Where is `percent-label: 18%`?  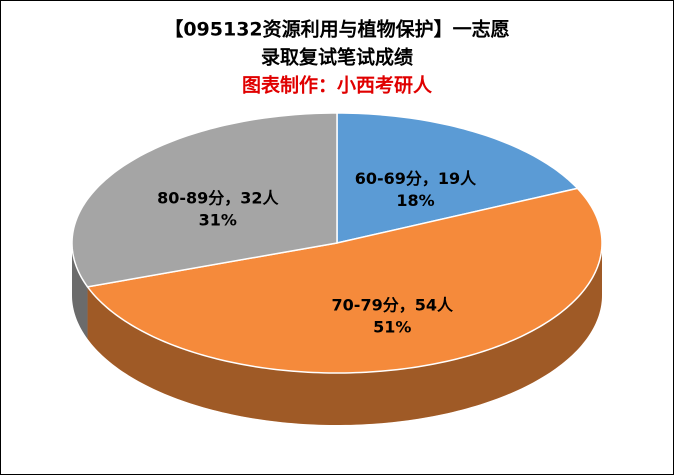
percent-label: 18% is located at coordinates (415, 200).